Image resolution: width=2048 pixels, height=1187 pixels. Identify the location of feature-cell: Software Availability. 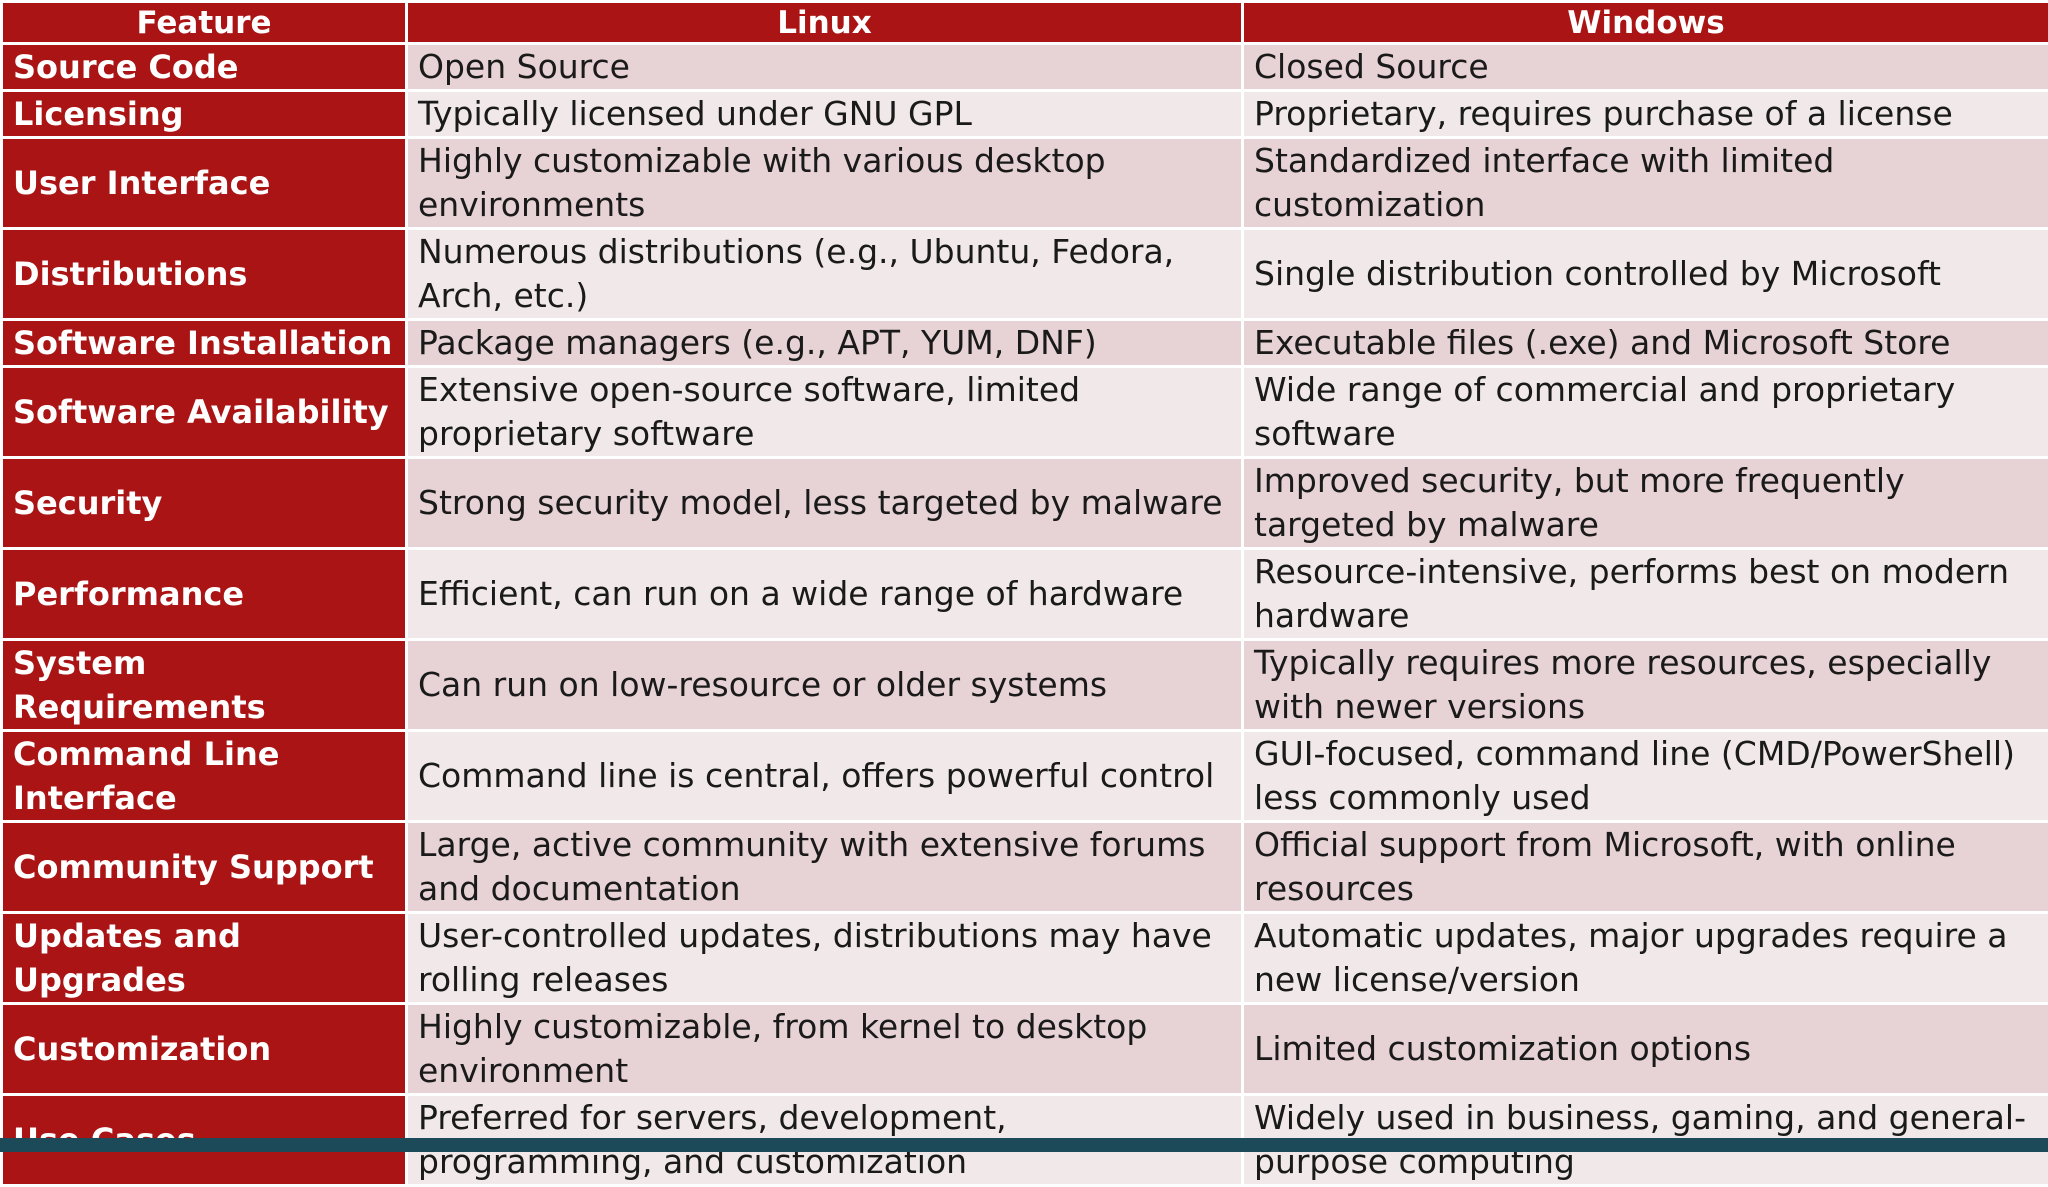
(204, 412).